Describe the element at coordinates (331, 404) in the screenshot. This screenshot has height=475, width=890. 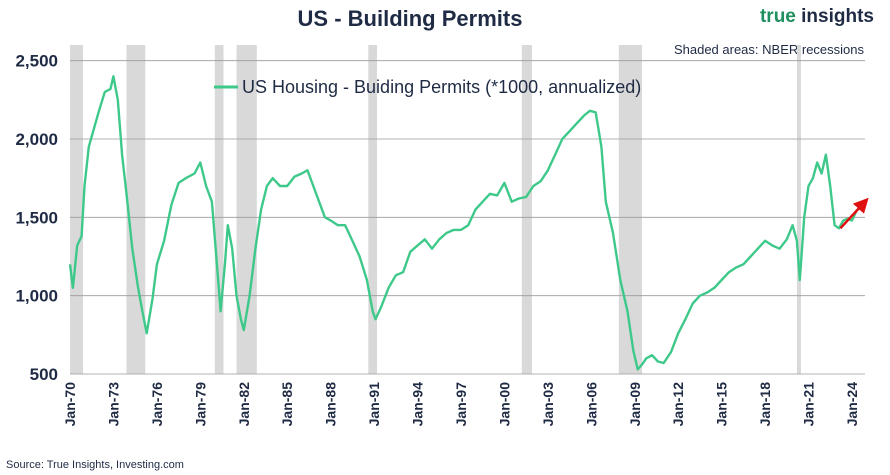
I see `x-tick-label: Jan-88` at that location.